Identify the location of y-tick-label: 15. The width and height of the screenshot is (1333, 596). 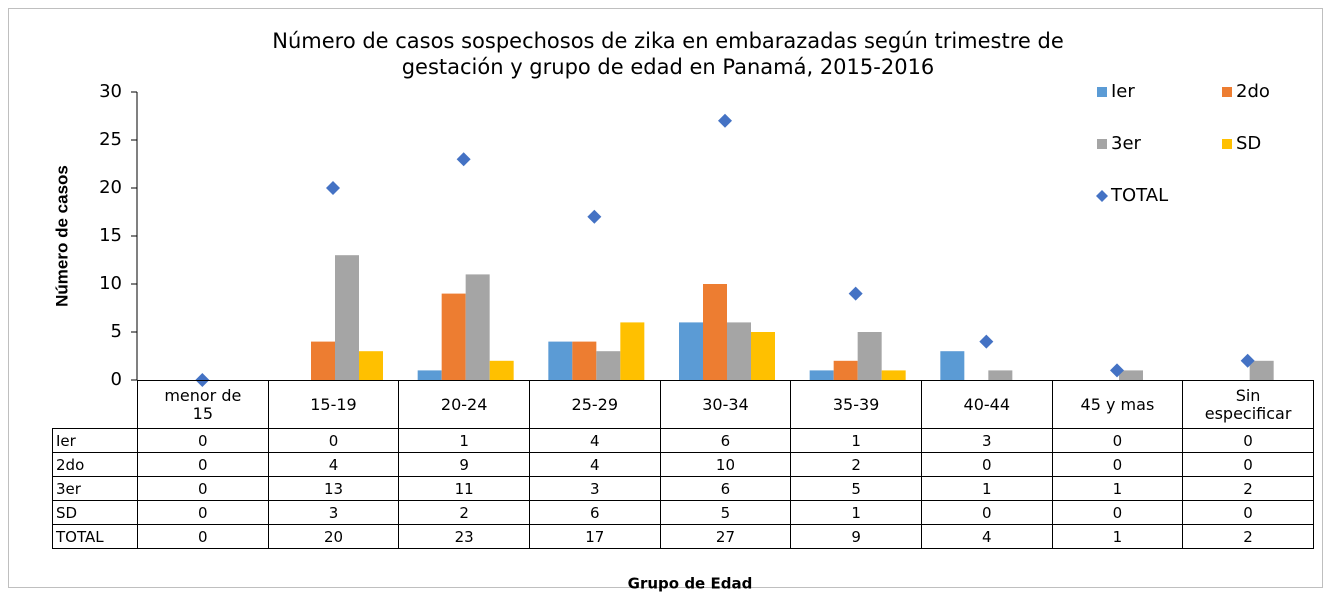
(110, 235).